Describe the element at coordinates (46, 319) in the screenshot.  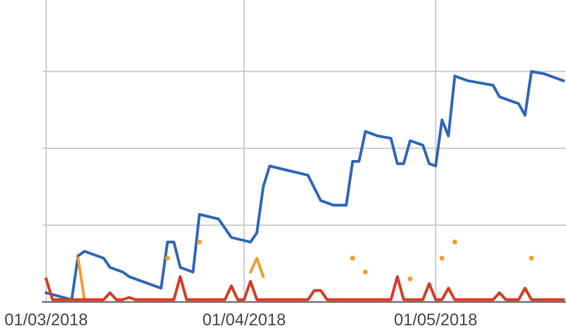
I see `x-tick-label: 01/03/2018` at that location.